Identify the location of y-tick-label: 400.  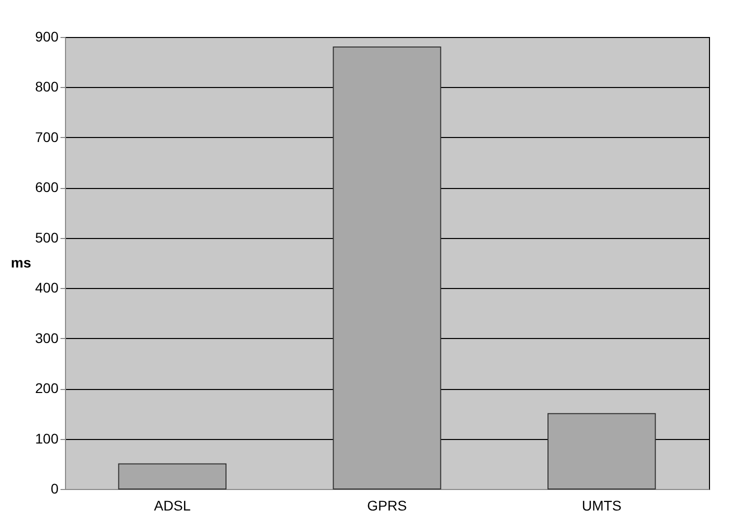
(47, 288).